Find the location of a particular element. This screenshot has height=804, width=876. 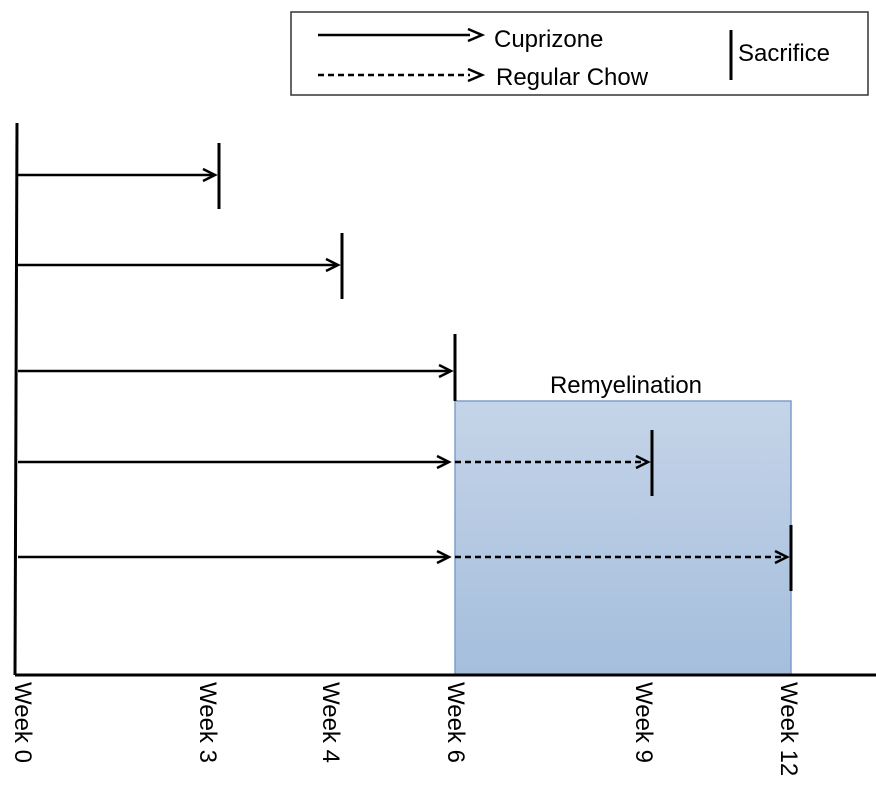

x-axis-labels: Week 0 Week 3 Week 4 Week 6 Week 9 Week 12 is located at coordinates (405, 729).